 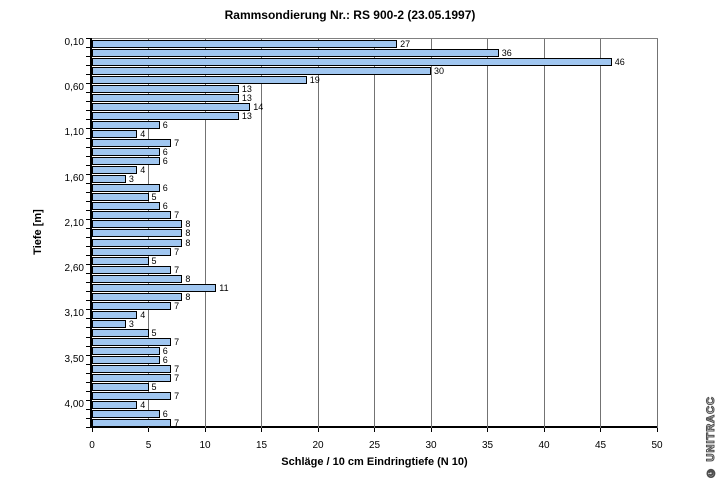 I want to click on x-tick-label-5: 5, so click(x=148, y=445).